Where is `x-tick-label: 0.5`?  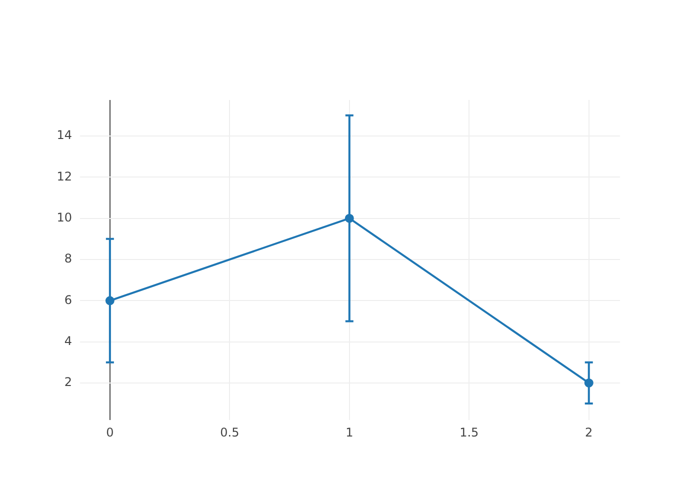 x-tick-label: 0.5 is located at coordinates (230, 432).